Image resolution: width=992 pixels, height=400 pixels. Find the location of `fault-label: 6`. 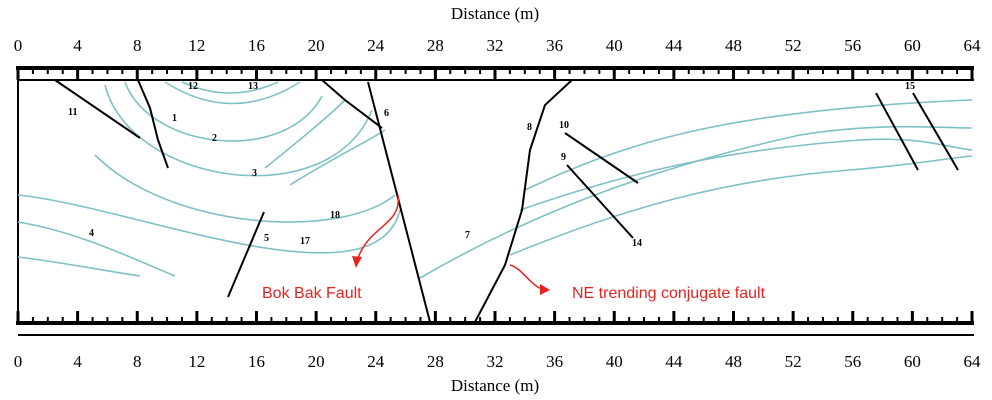

fault-label: 6 is located at coordinates (386, 113).